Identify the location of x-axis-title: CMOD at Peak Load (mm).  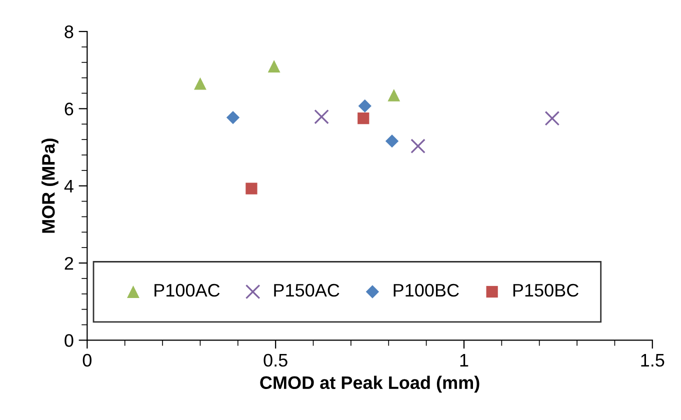
(370, 384).